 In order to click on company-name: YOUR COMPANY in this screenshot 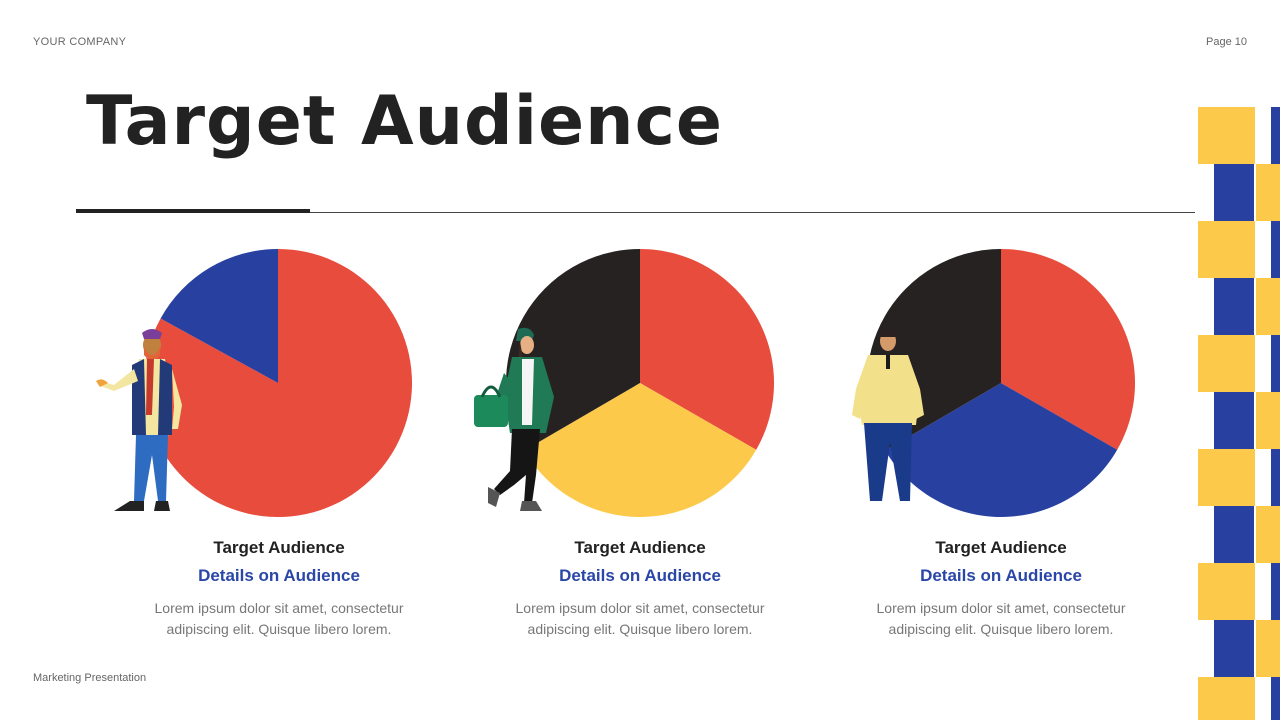, I will do `click(80, 42)`.